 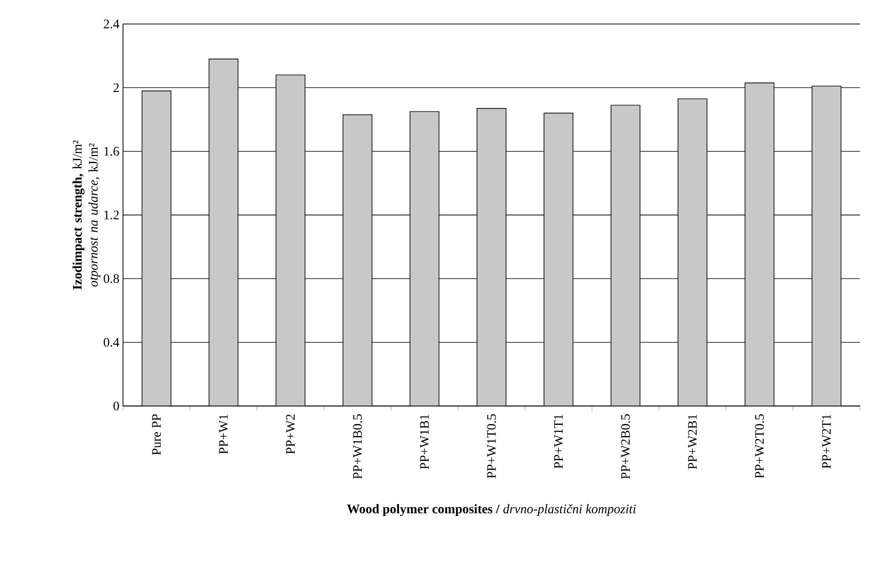 What do you see at coordinates (156, 434) in the screenshot?
I see `x-tick-label: Pure PP` at bounding box center [156, 434].